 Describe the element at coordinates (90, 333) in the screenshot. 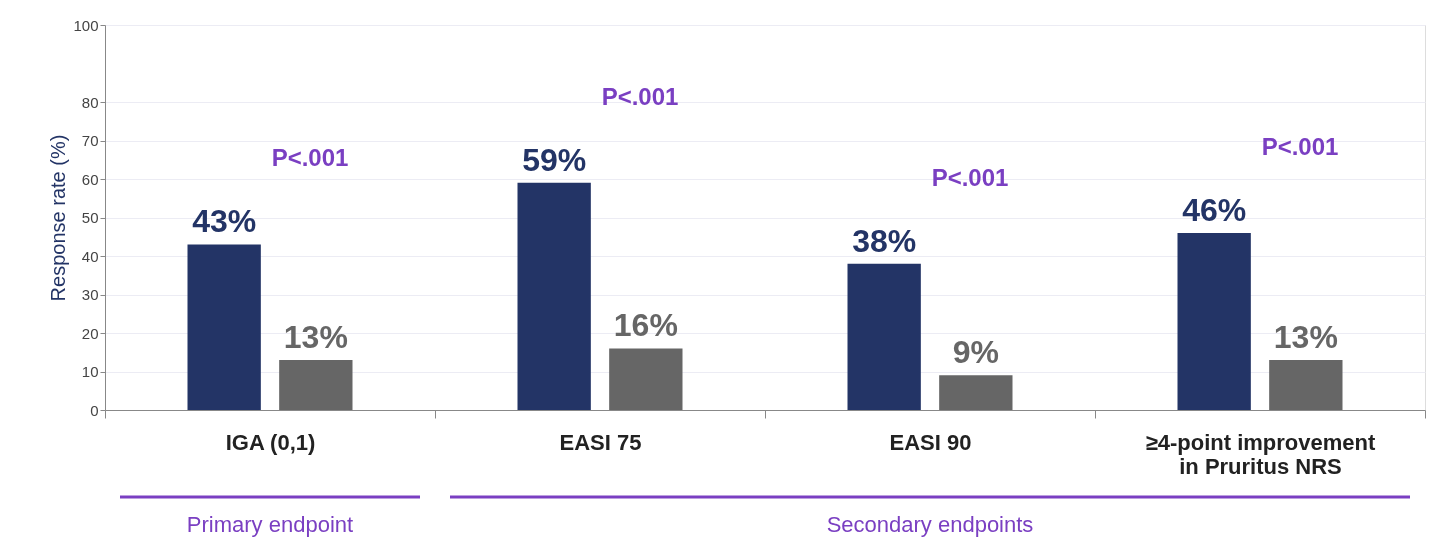

I see `y-tick-label: 20` at that location.